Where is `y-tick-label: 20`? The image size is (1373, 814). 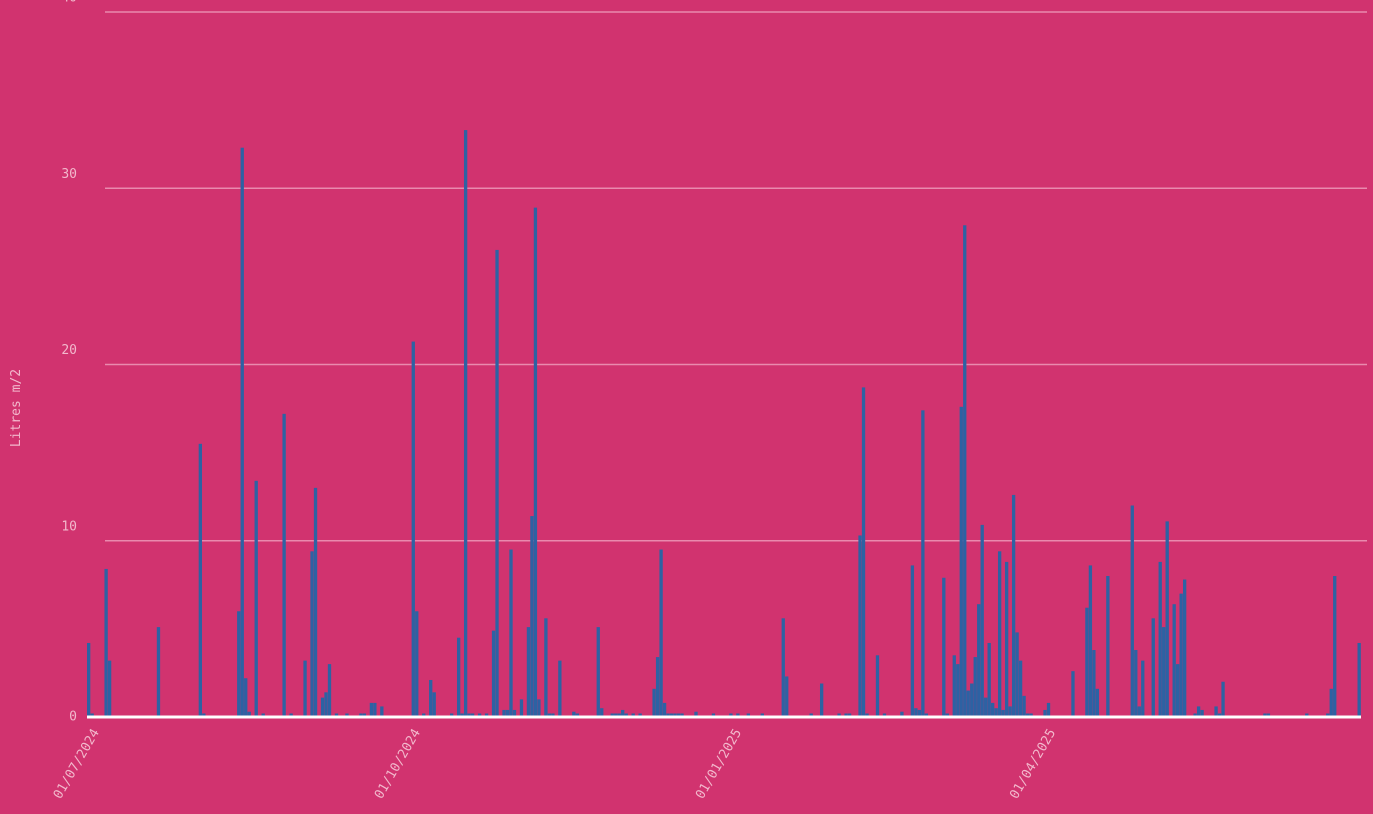 y-tick-label: 20 is located at coordinates (69, 350).